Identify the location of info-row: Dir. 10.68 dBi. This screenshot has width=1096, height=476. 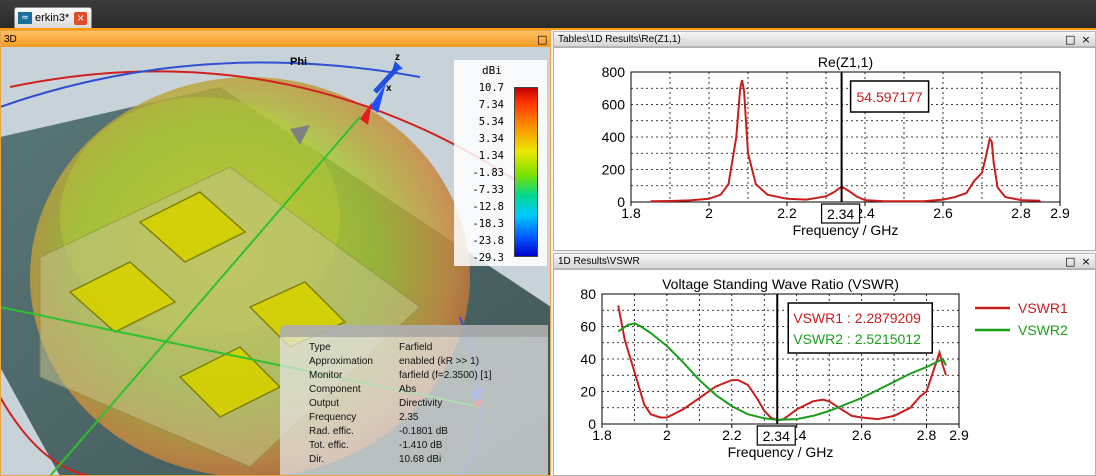
(414, 461).